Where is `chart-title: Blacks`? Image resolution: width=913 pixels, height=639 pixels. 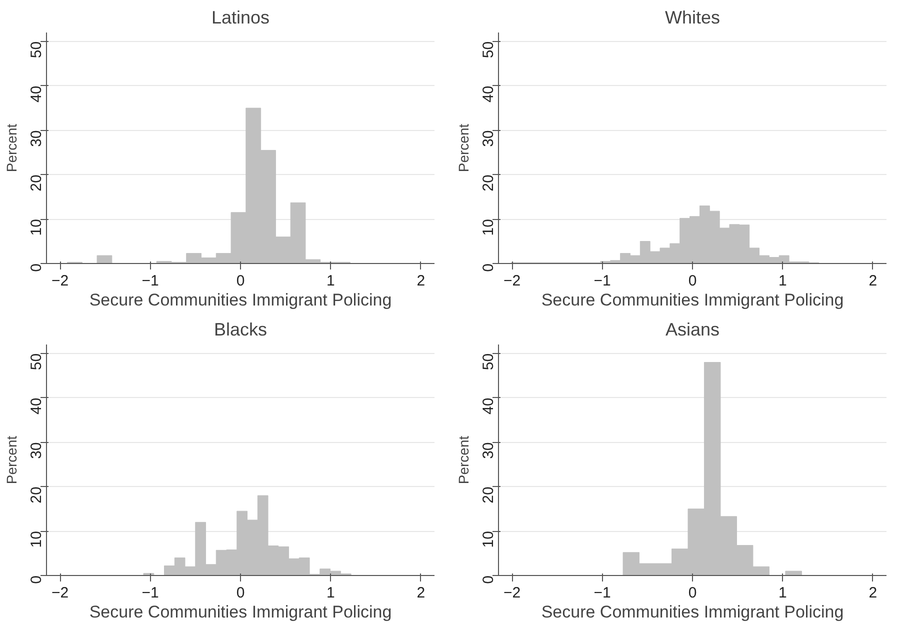
chart-title: Blacks is located at coordinates (241, 330).